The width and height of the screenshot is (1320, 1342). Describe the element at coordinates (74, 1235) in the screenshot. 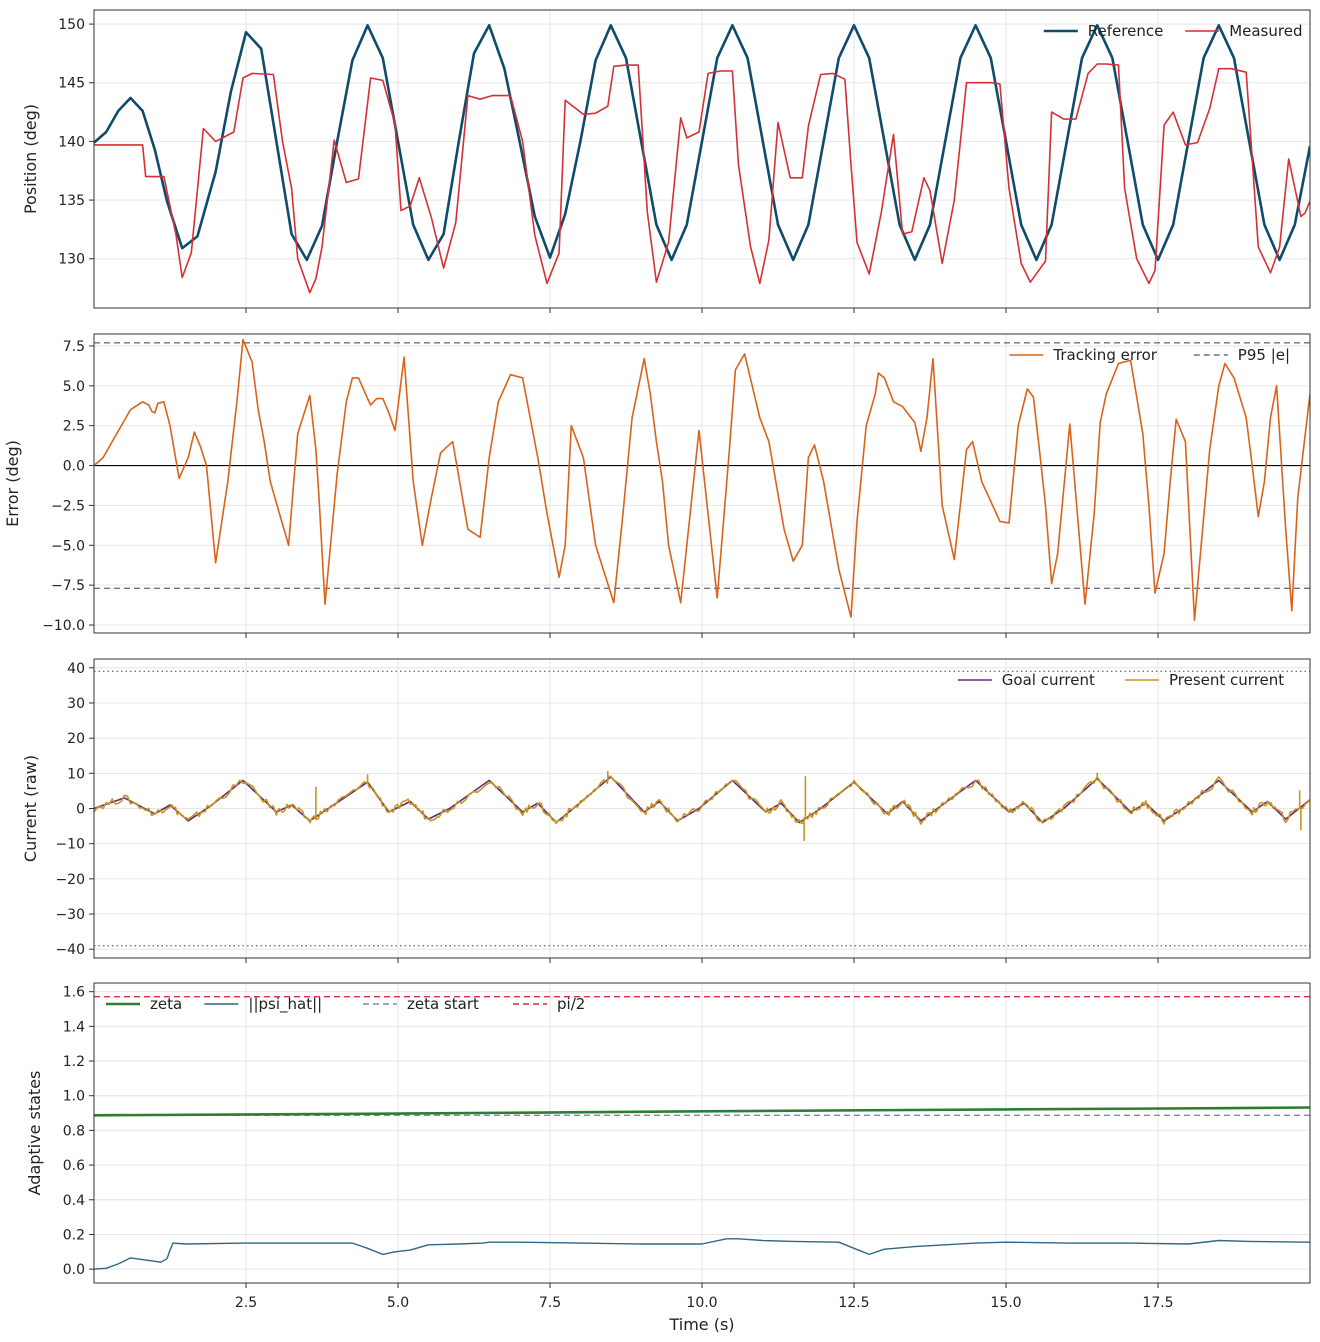

I see `y-tick-label: 0.2` at that location.